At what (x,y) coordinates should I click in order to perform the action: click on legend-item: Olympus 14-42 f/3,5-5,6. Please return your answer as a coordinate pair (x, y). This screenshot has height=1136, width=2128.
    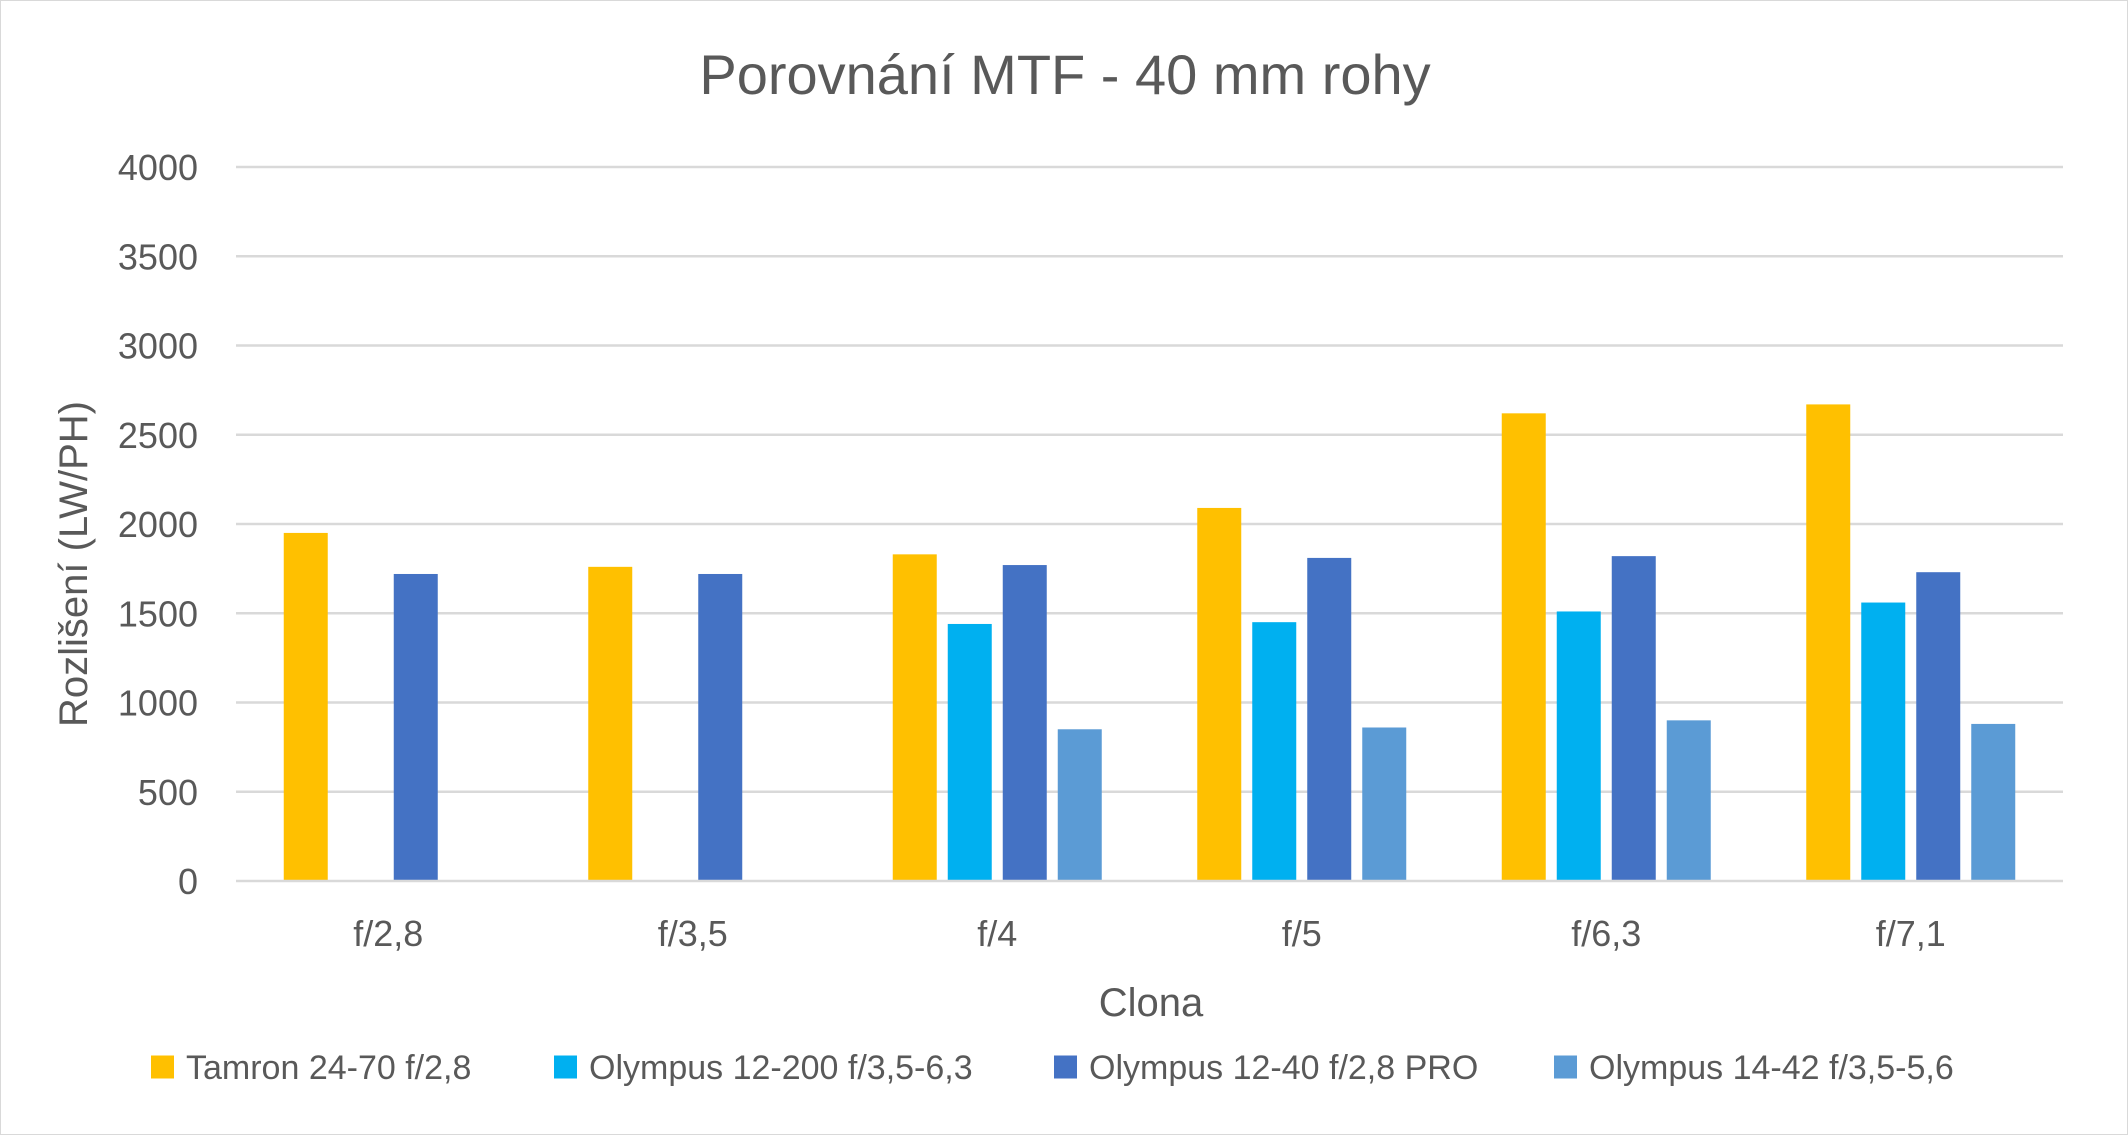
    Looking at the image, I should click on (1754, 1068).